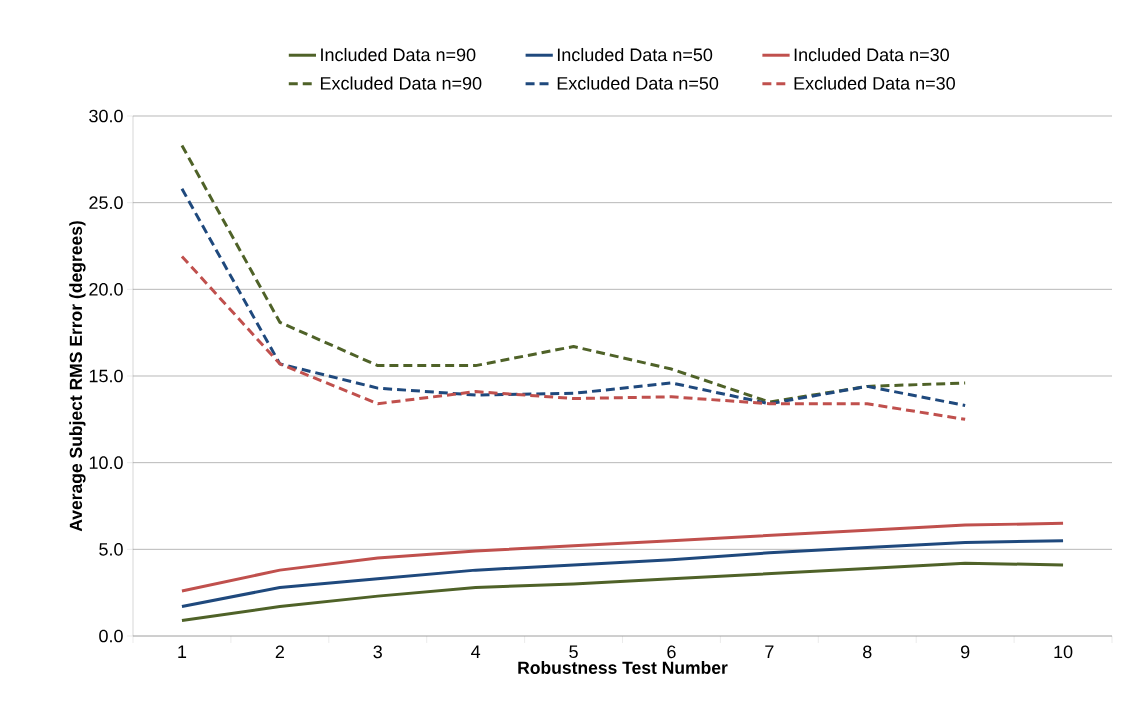 Image resolution: width=1123 pixels, height=723 pixels. I want to click on legend-label: Included Data n=30, so click(871, 54).